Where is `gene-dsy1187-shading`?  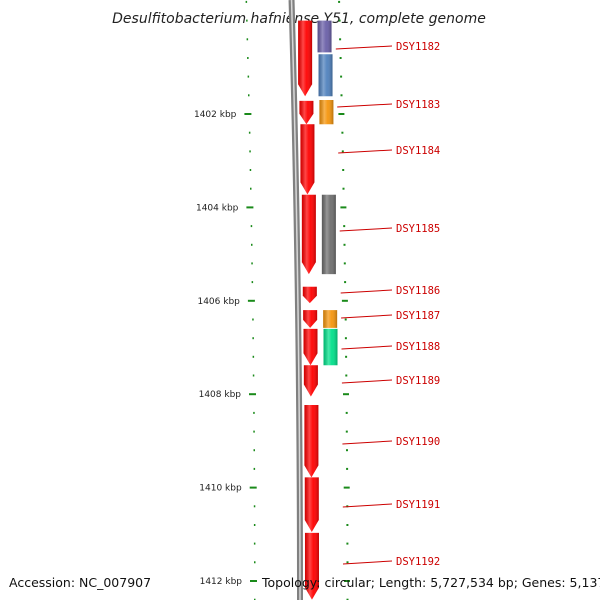
gene-dsy1187-shading is located at coordinates (330, 319).